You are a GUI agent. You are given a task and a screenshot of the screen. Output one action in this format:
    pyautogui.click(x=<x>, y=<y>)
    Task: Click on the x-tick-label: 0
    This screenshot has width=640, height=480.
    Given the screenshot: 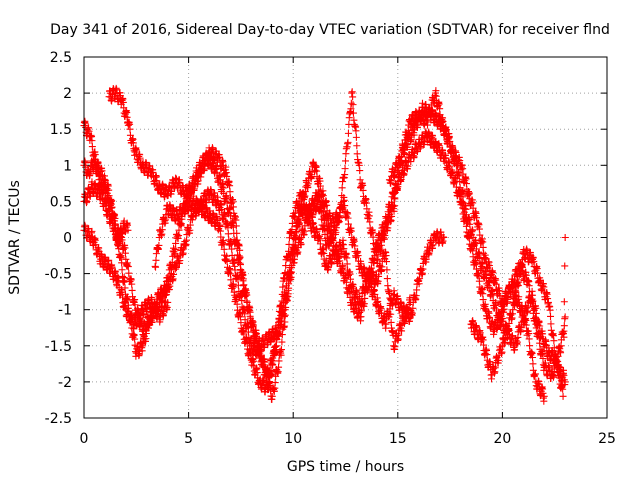 What is the action you would take?
    pyautogui.click(x=84, y=439)
    